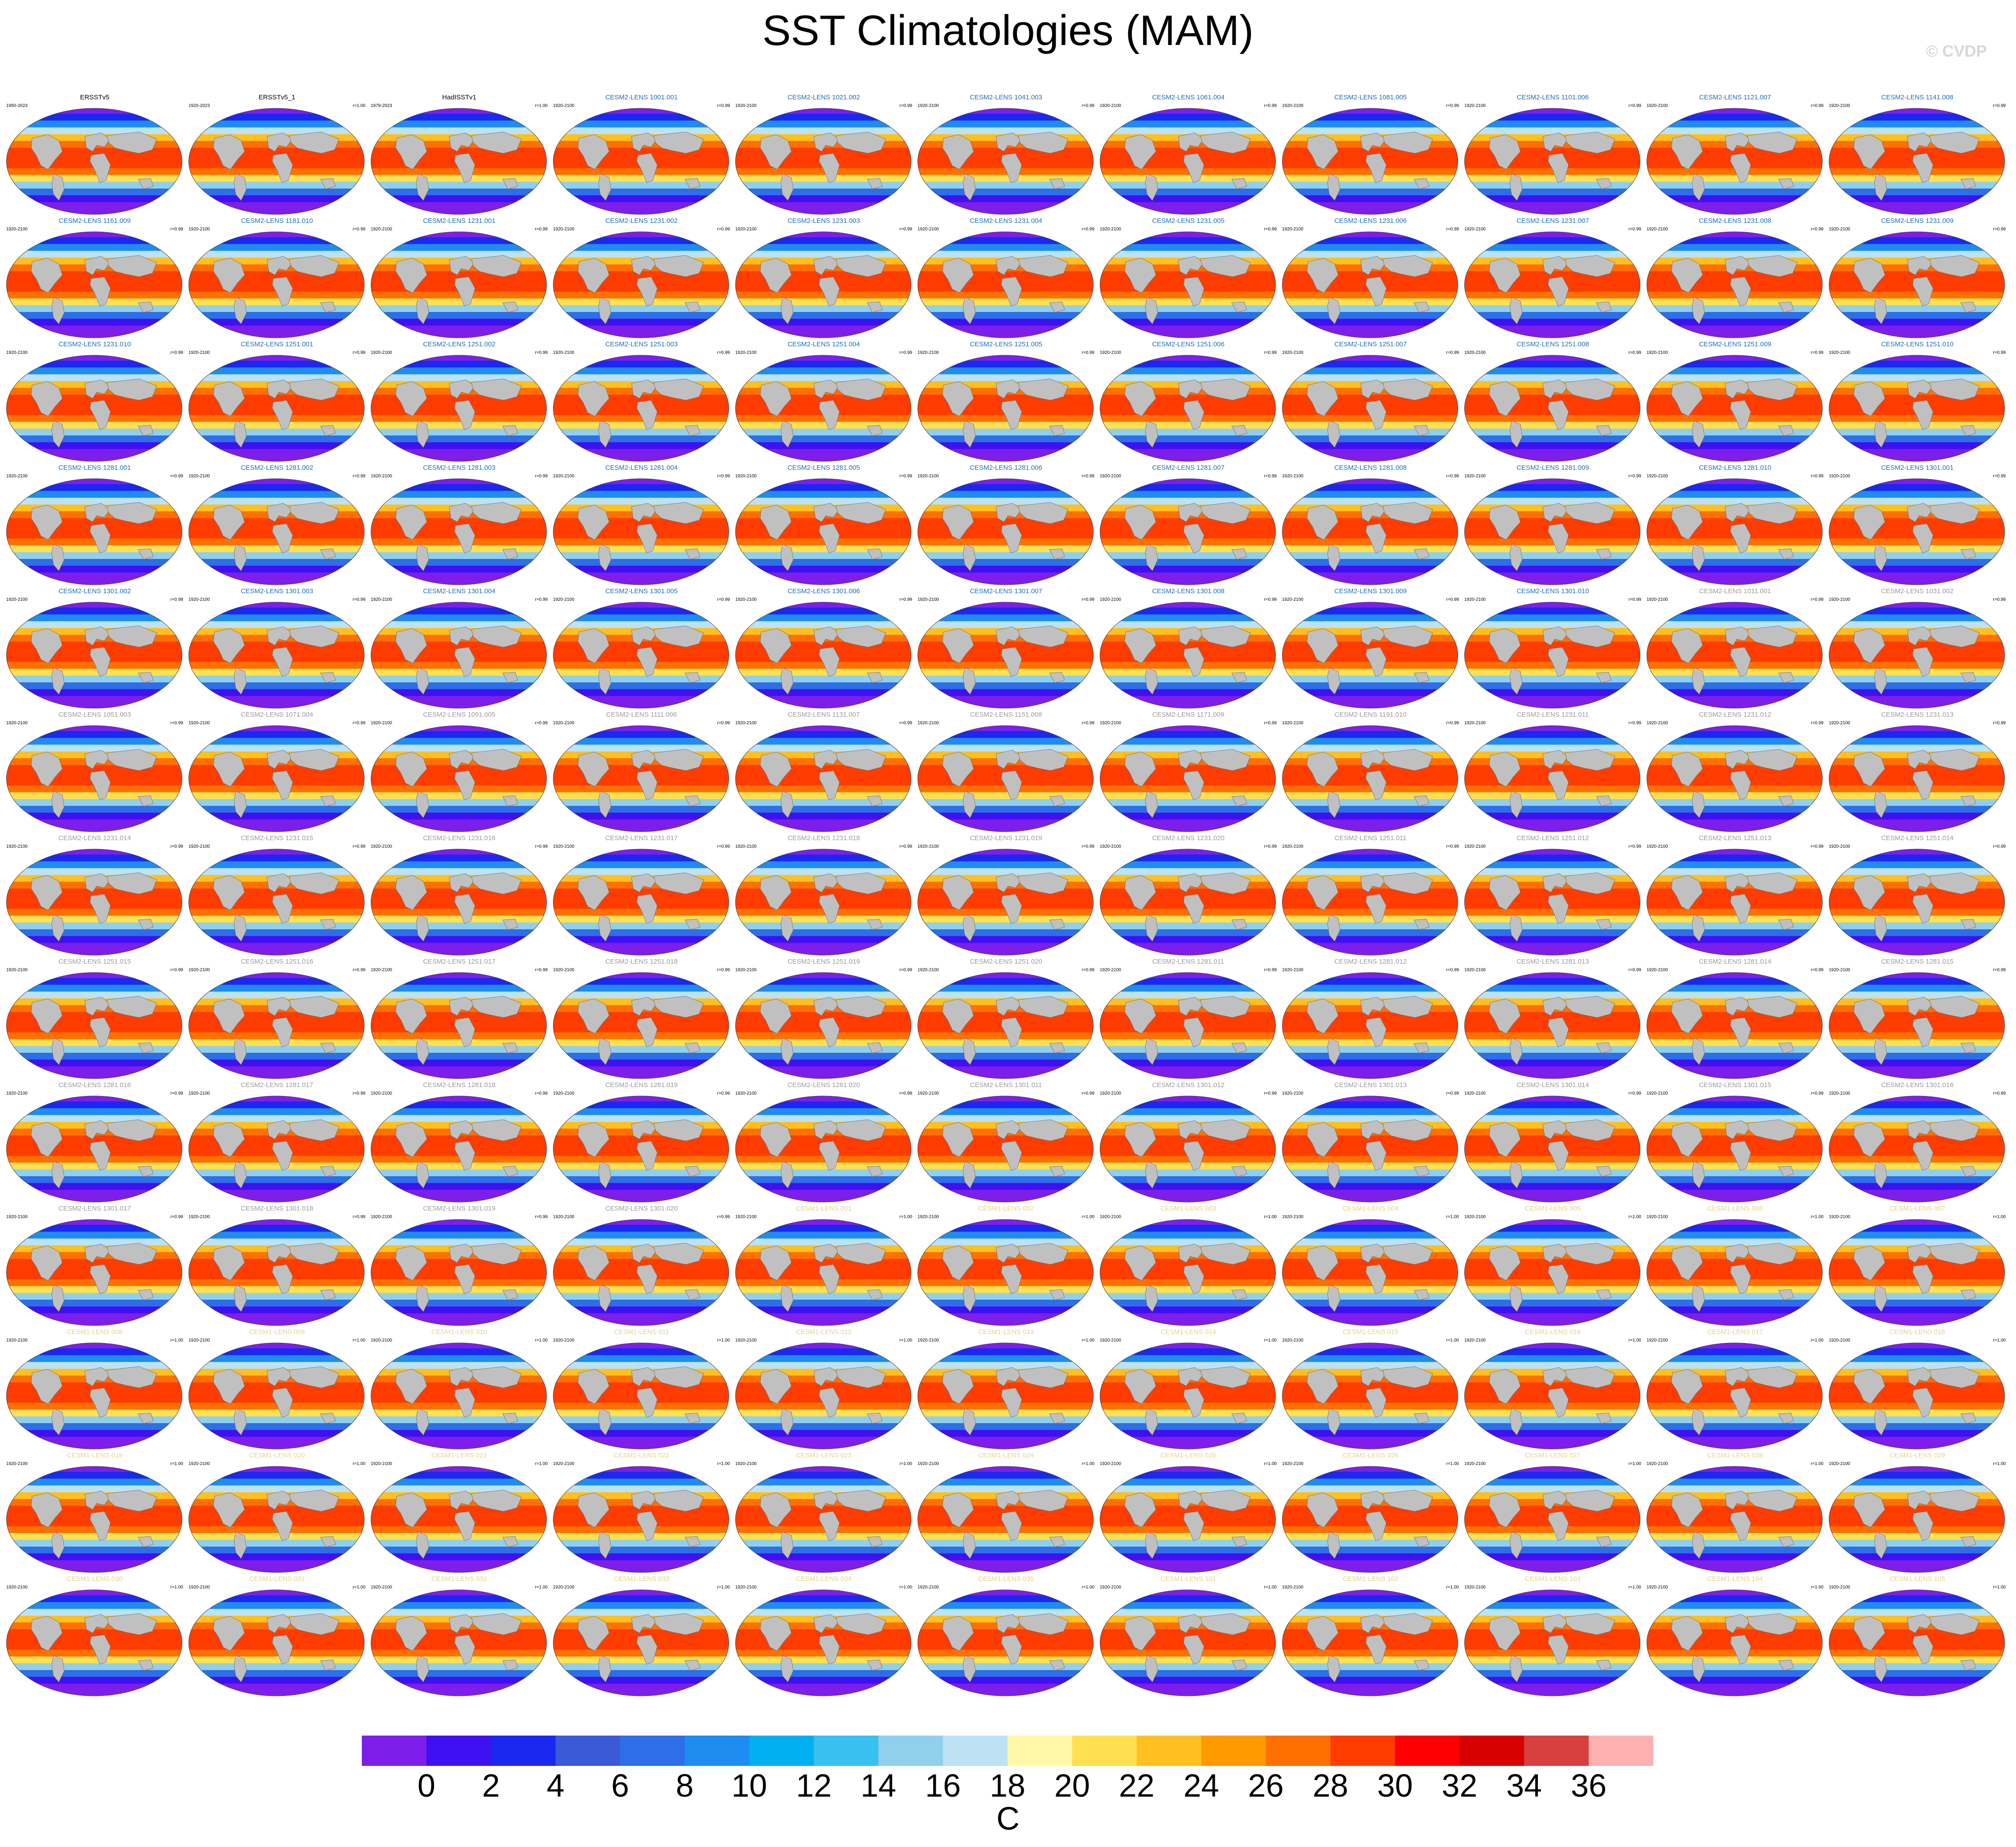 The width and height of the screenshot is (2016, 1847). What do you see at coordinates (459, 97) in the screenshot?
I see `panel-title: HadISSTv1` at bounding box center [459, 97].